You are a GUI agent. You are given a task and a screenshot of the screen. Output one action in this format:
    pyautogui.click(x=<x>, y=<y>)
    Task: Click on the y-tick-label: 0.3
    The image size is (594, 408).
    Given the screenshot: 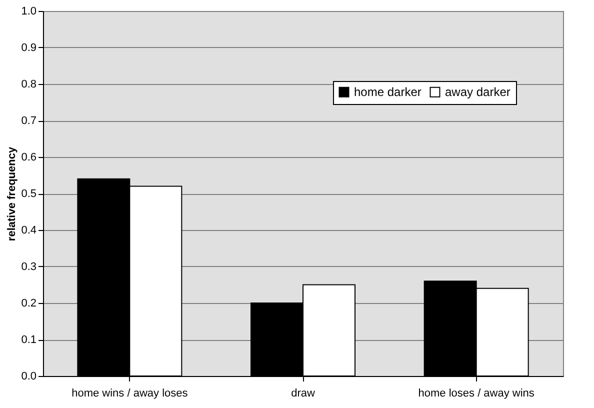 What is the action you would take?
    pyautogui.click(x=28, y=267)
    